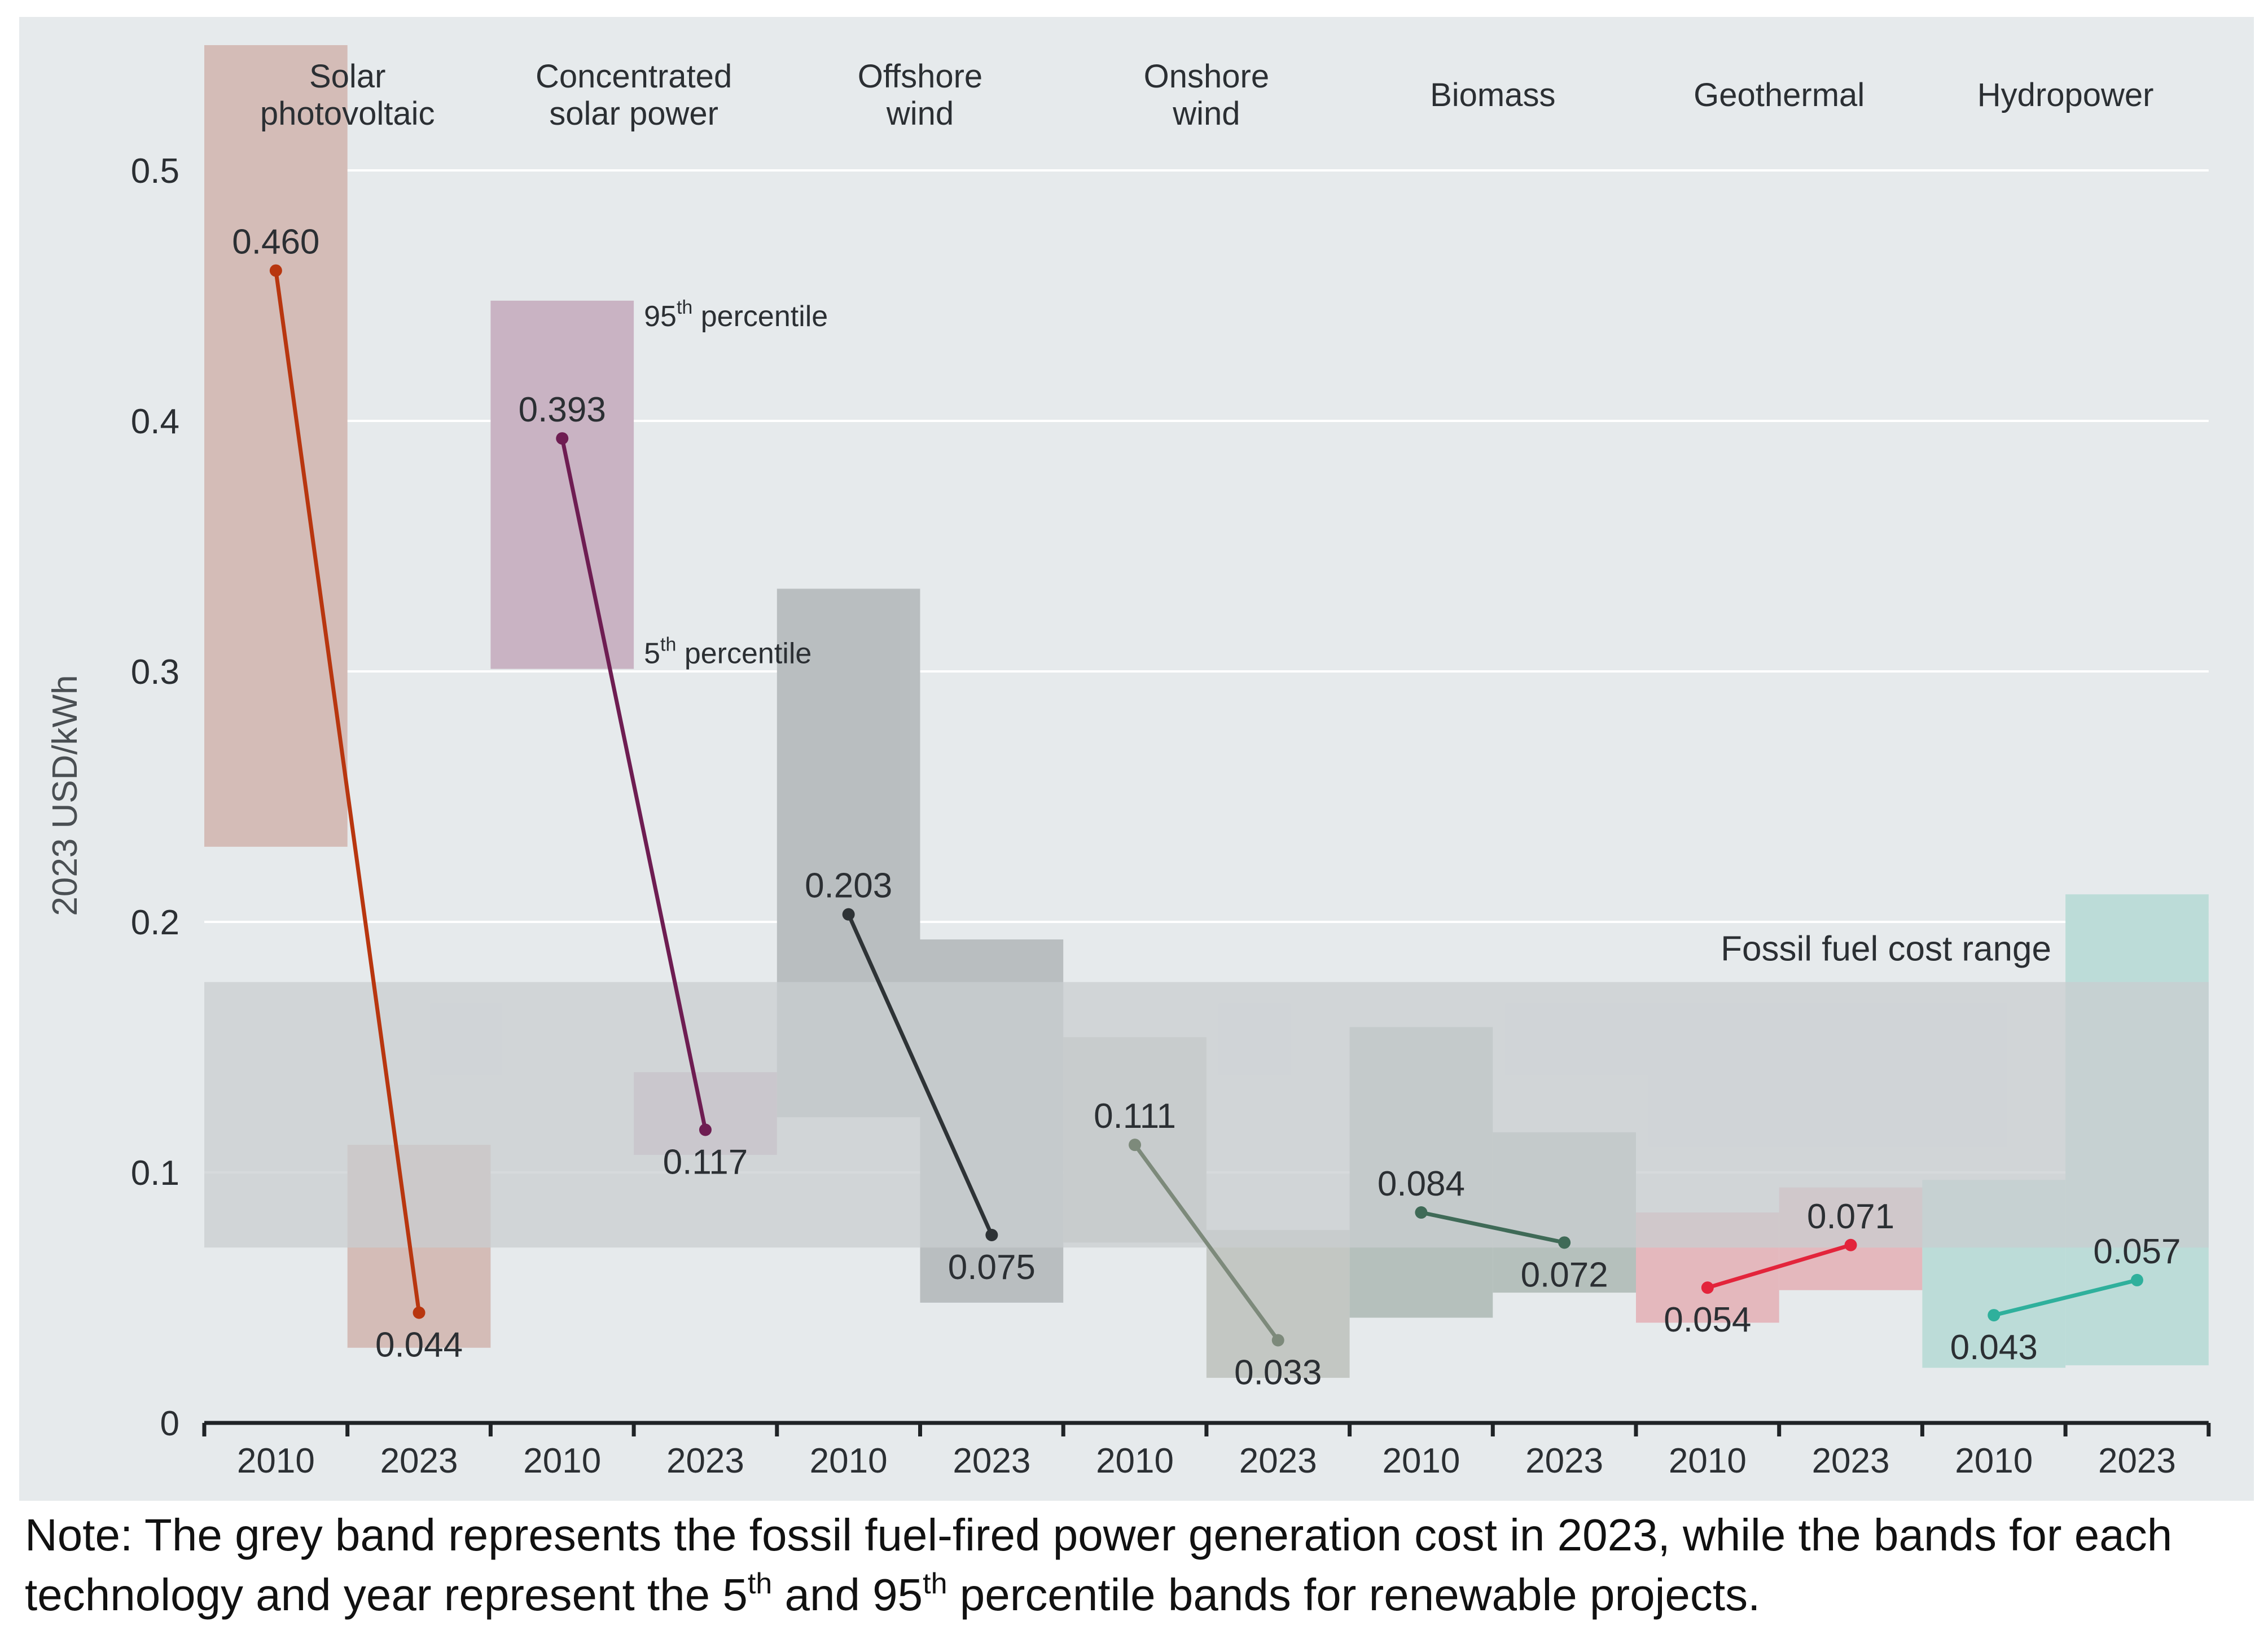  What do you see at coordinates (634, 76) in the screenshot?
I see `technology-header: Concentrated` at bounding box center [634, 76].